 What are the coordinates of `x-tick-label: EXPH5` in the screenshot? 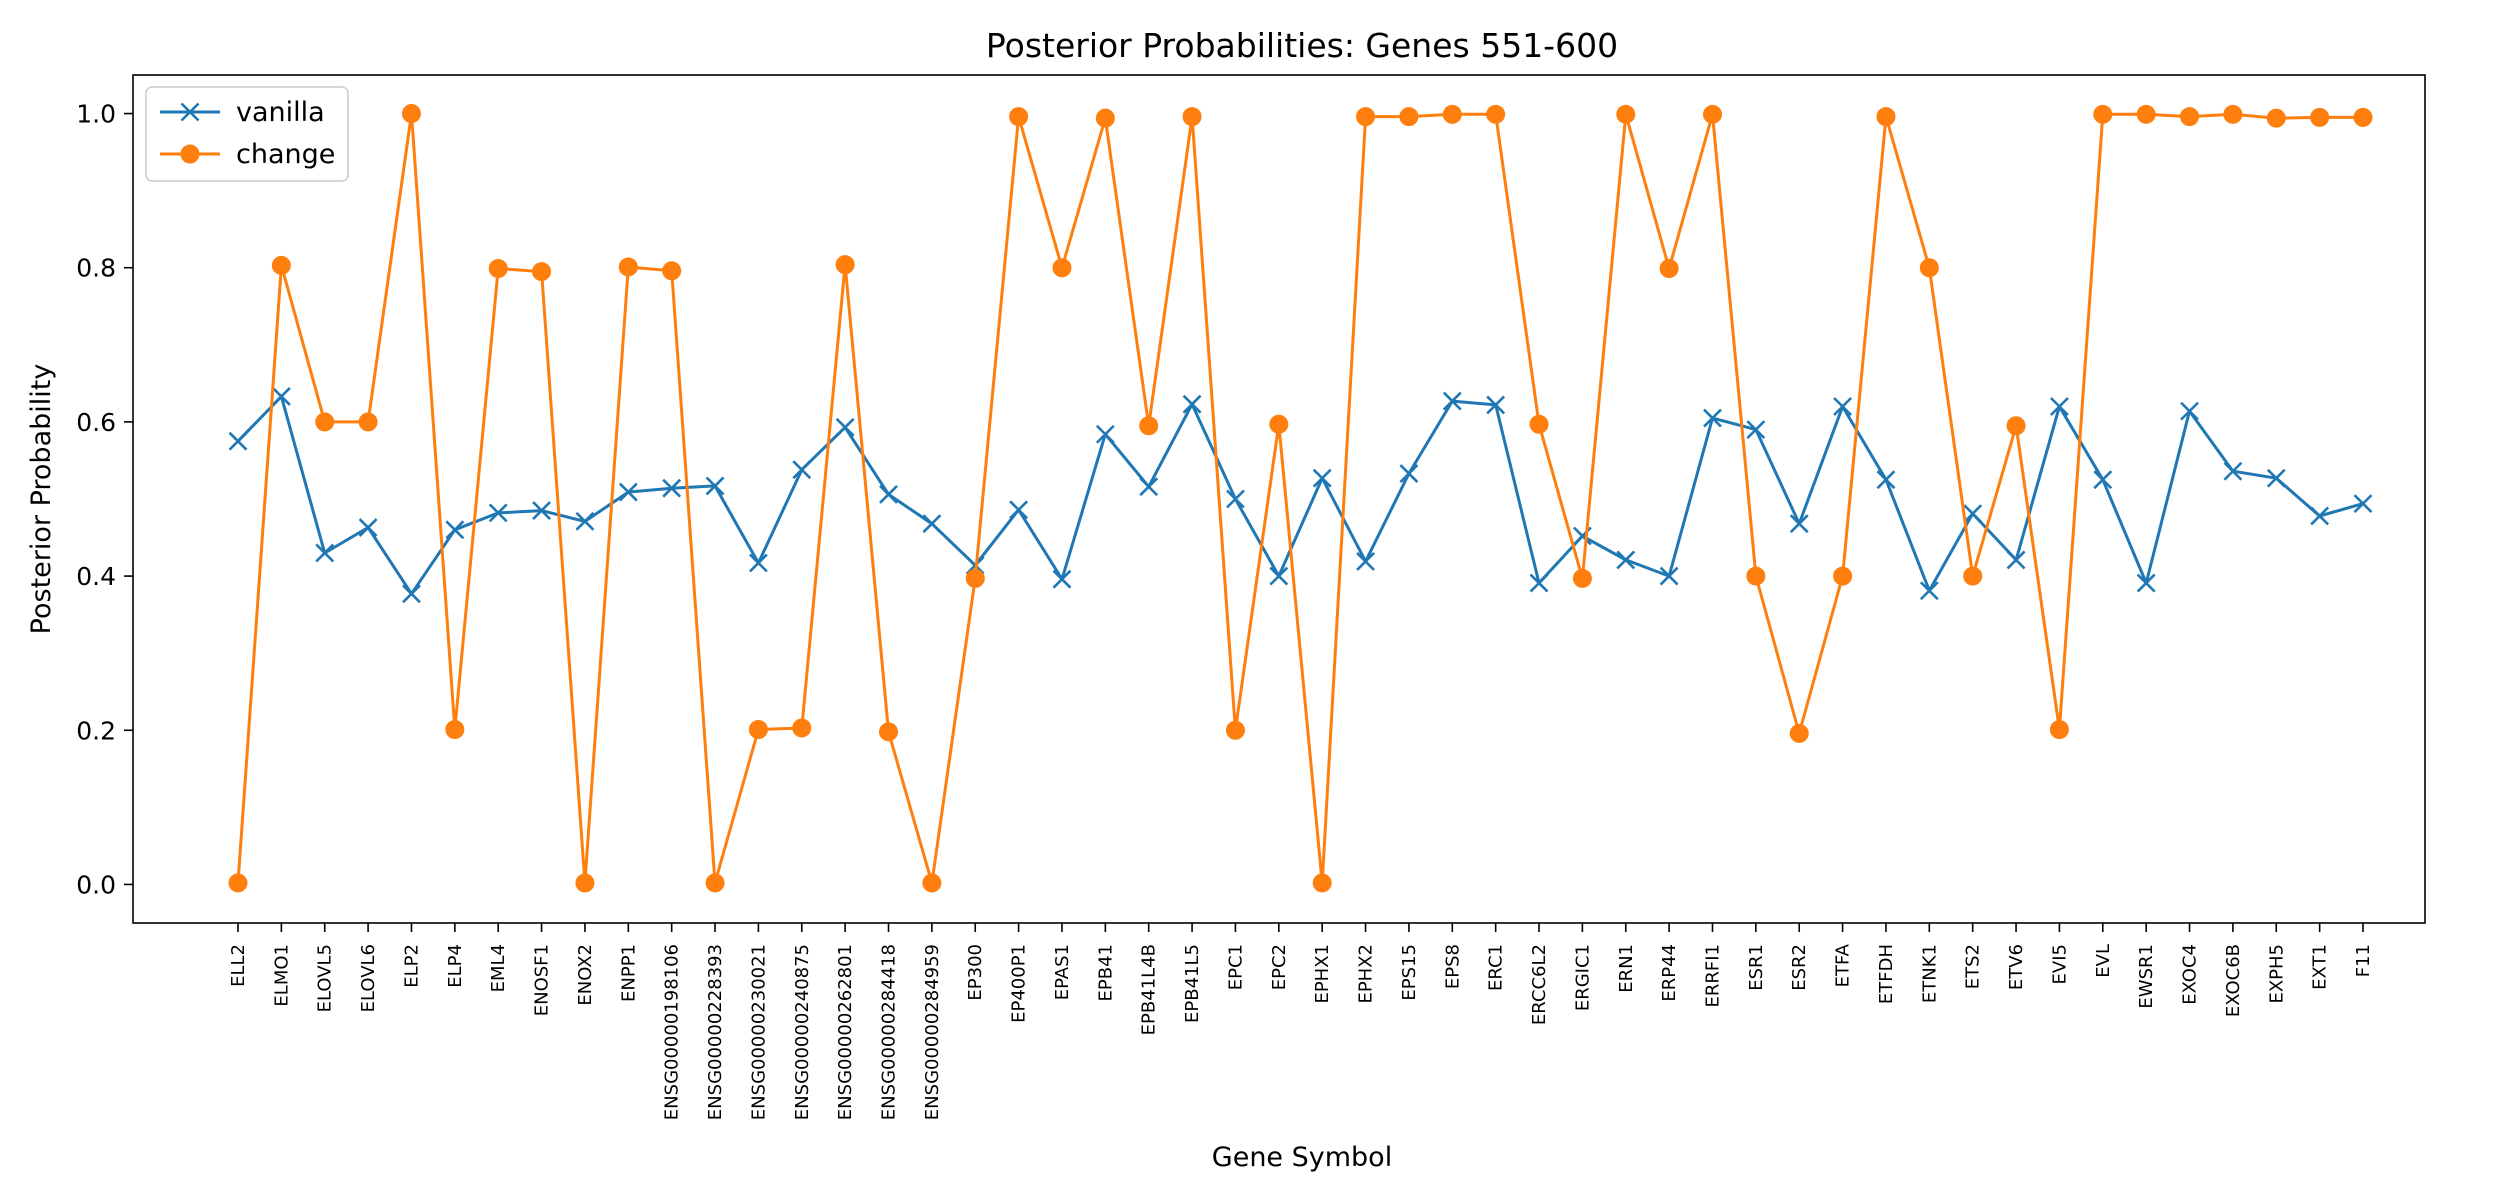 It's located at (2276, 974).